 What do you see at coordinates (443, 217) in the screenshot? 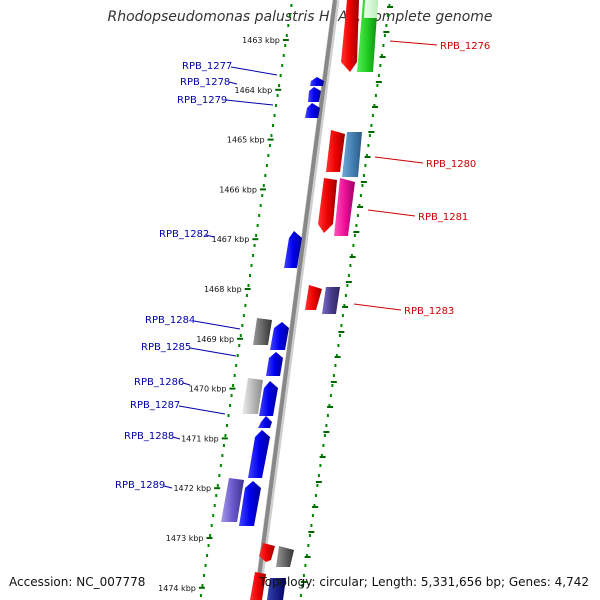
I see `label-rpb-1281: RPB_1281` at bounding box center [443, 217].